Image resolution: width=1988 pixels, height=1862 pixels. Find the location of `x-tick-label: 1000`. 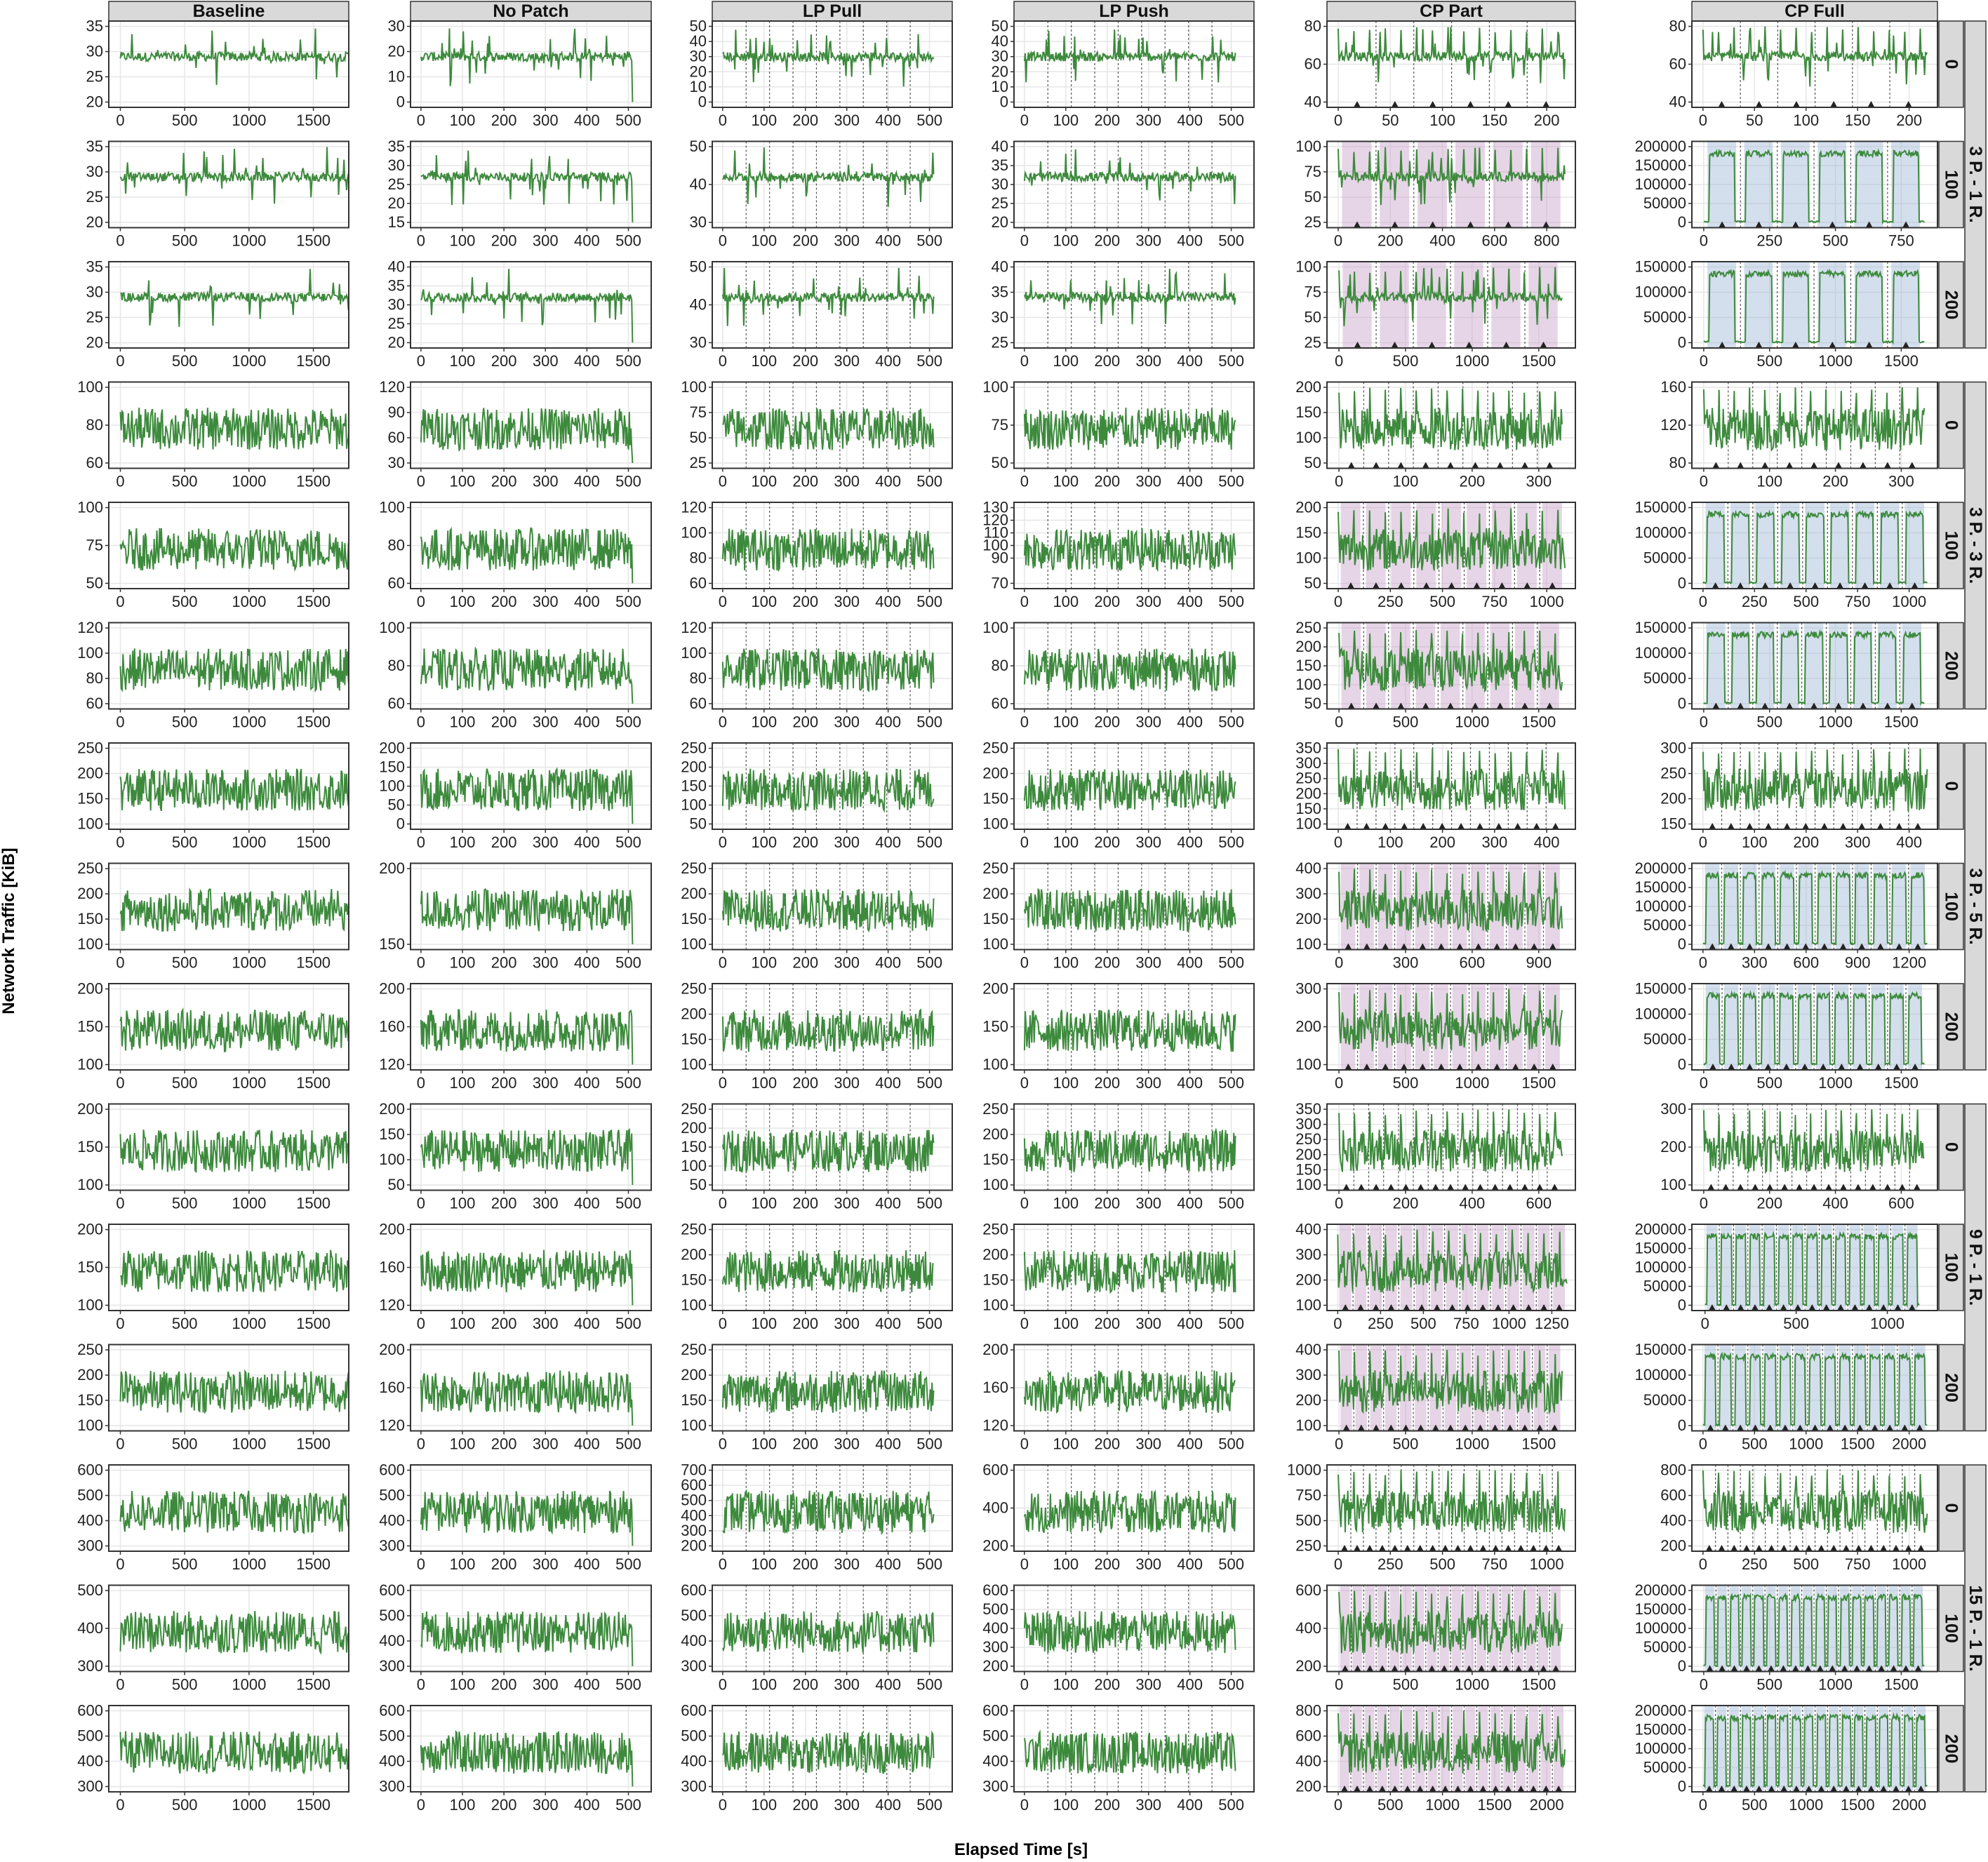

x-tick-label: 1000 is located at coordinates (249, 120).